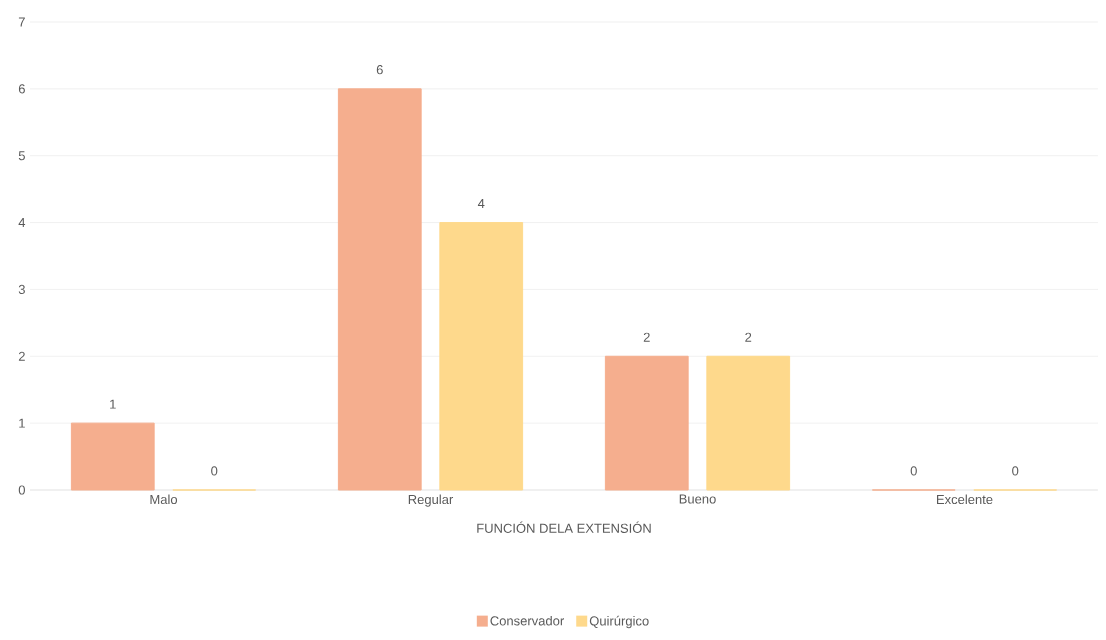 This screenshot has height=640, width=1106. What do you see at coordinates (21, 156) in the screenshot?
I see `y-tick-label: 5` at bounding box center [21, 156].